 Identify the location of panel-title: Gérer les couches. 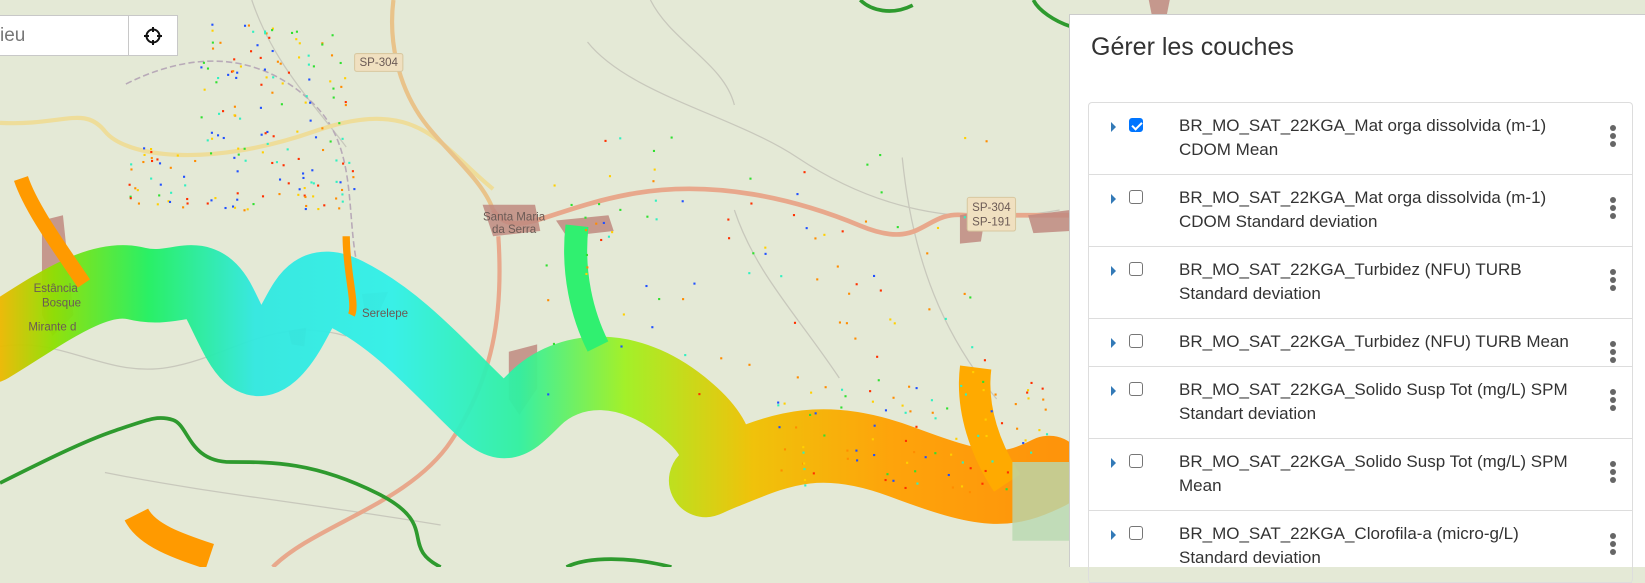
(1192, 47).